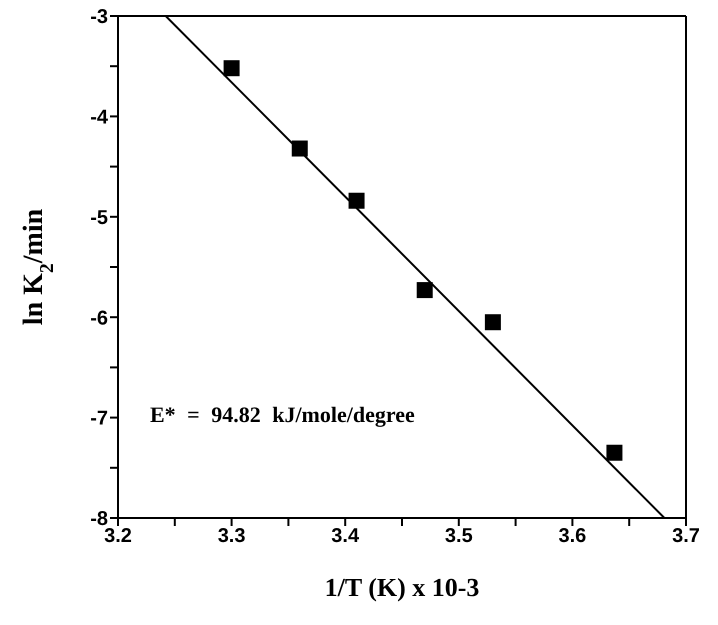  What do you see at coordinates (572, 536) in the screenshot?
I see `x-tick-label: 3.6` at bounding box center [572, 536].